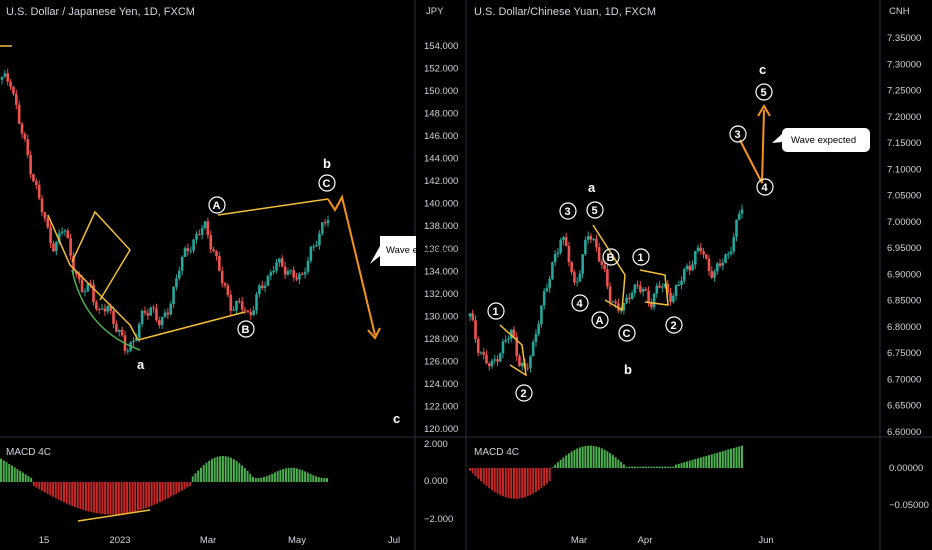 The image size is (932, 550). I want to click on y-tick-label: 6.80000, so click(904, 327).